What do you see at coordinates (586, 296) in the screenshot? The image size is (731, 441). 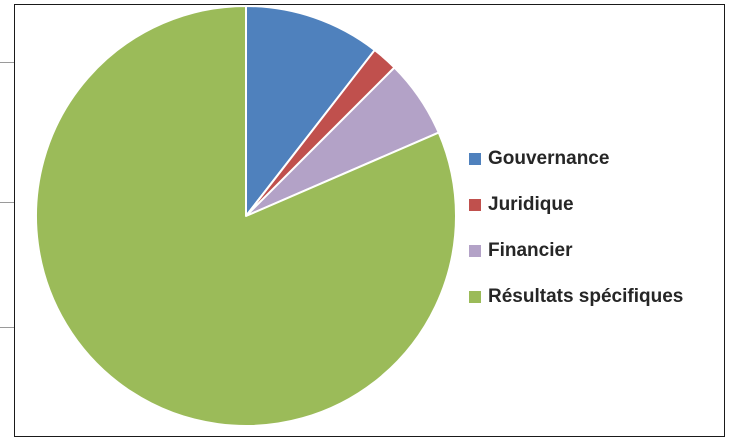 I see `legend-label-resultats-specifiques: Résultats spécifiques` at bounding box center [586, 296].